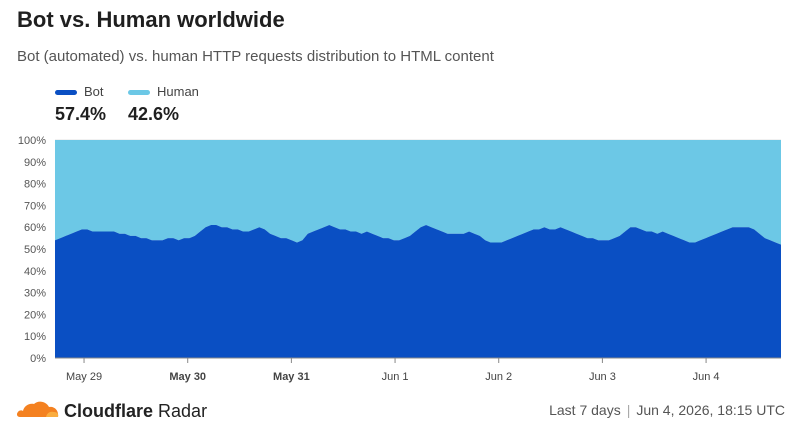 The image size is (801, 429). Describe the element at coordinates (37, 409) in the screenshot. I see `cloudflare-logo-icon` at that location.